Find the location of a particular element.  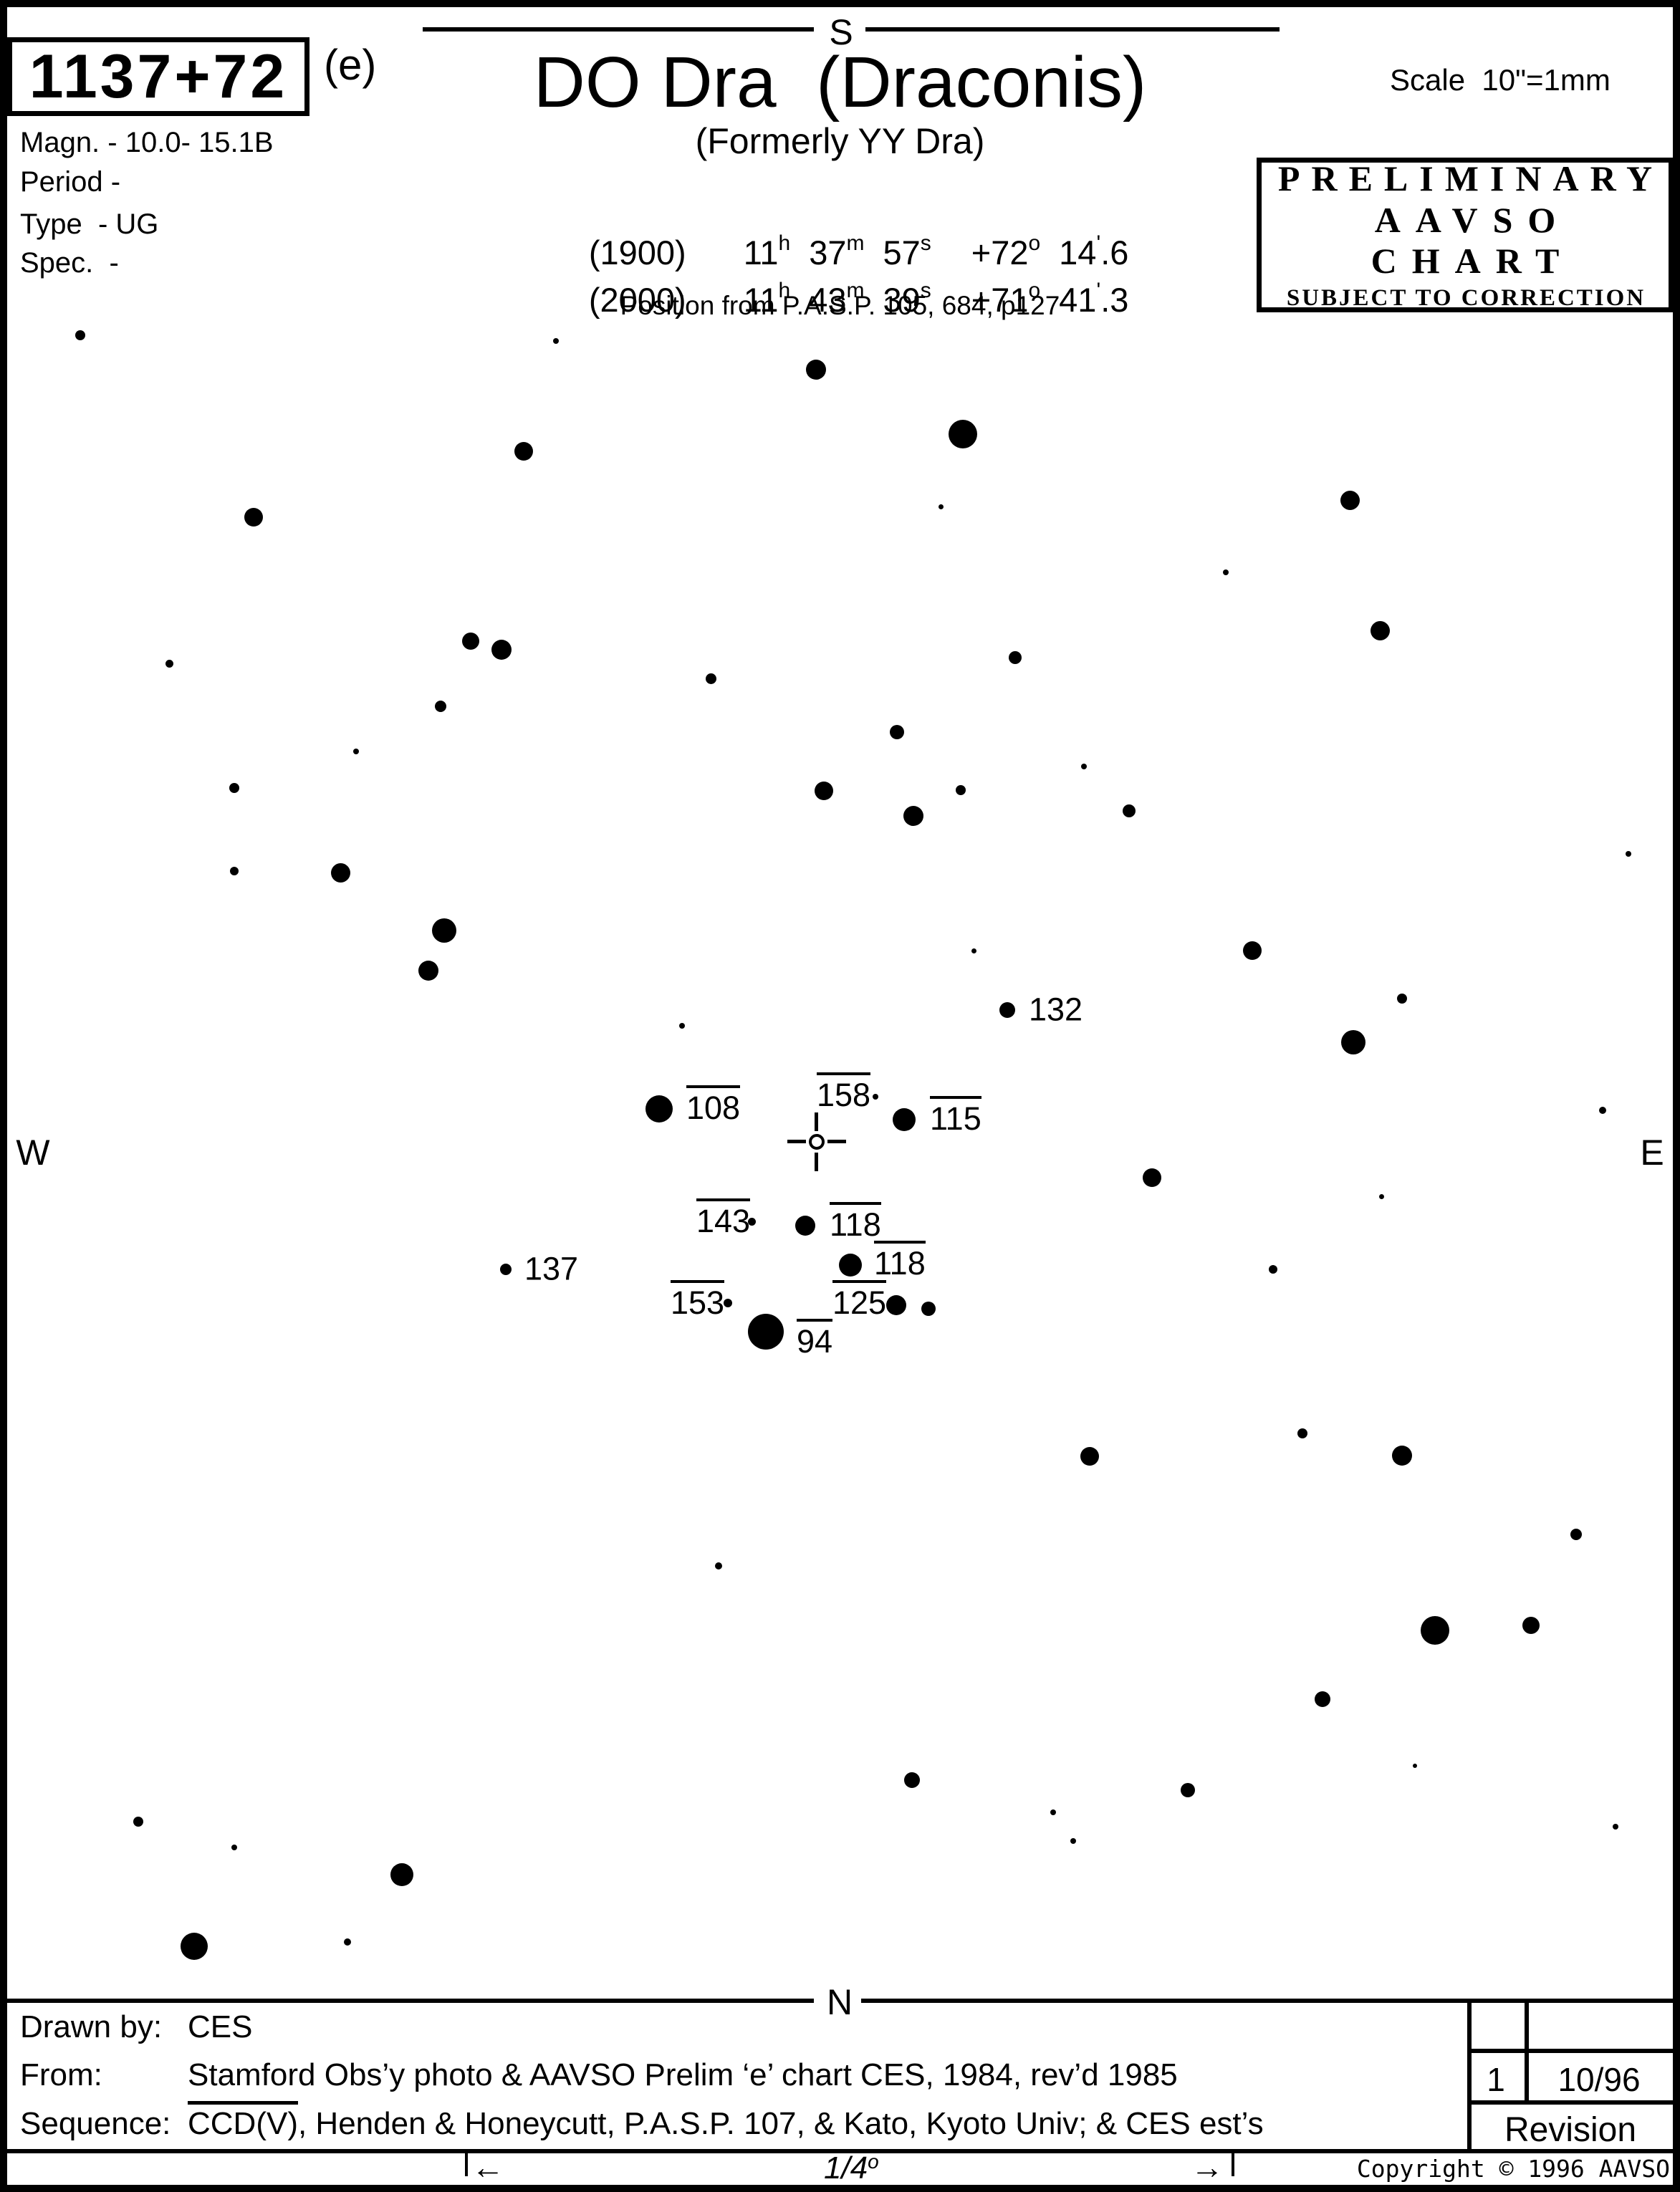

compass-west-label: W is located at coordinates (32, 1152).